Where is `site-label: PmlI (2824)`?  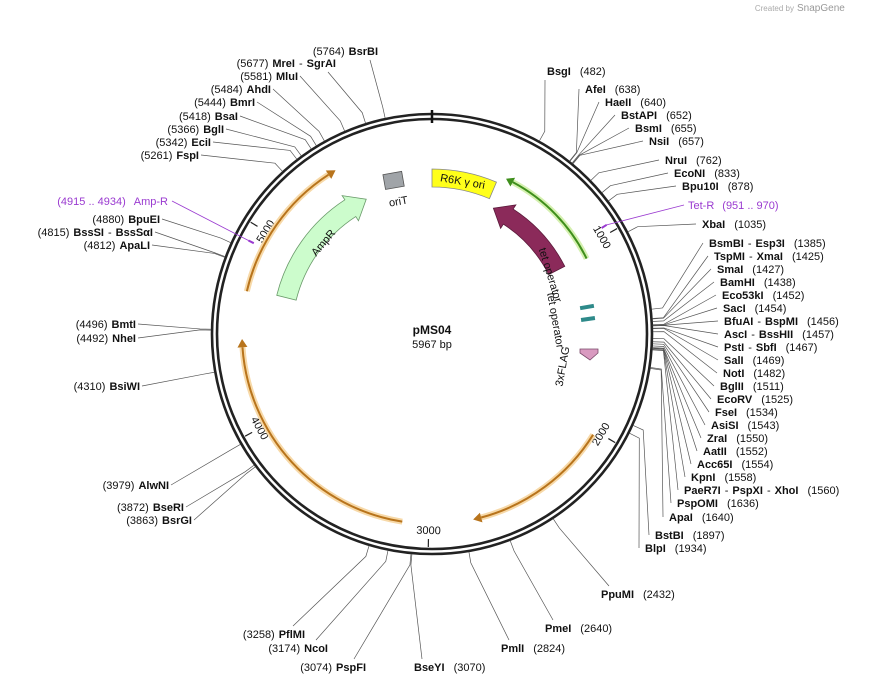 site-label: PmlI (2824) is located at coordinates (533, 649).